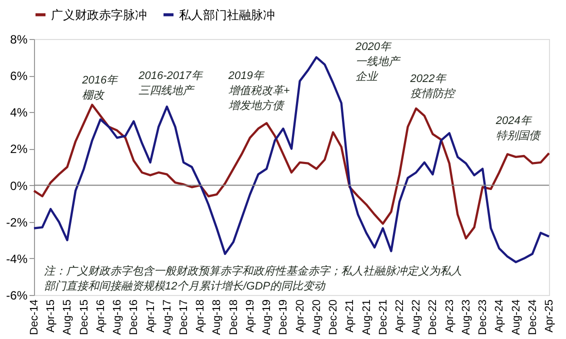 The height and width of the screenshot is (339, 566). What do you see at coordinates (432, 86) in the screenshot?
I see `annotation: 2022年疫情防控` at bounding box center [432, 86].